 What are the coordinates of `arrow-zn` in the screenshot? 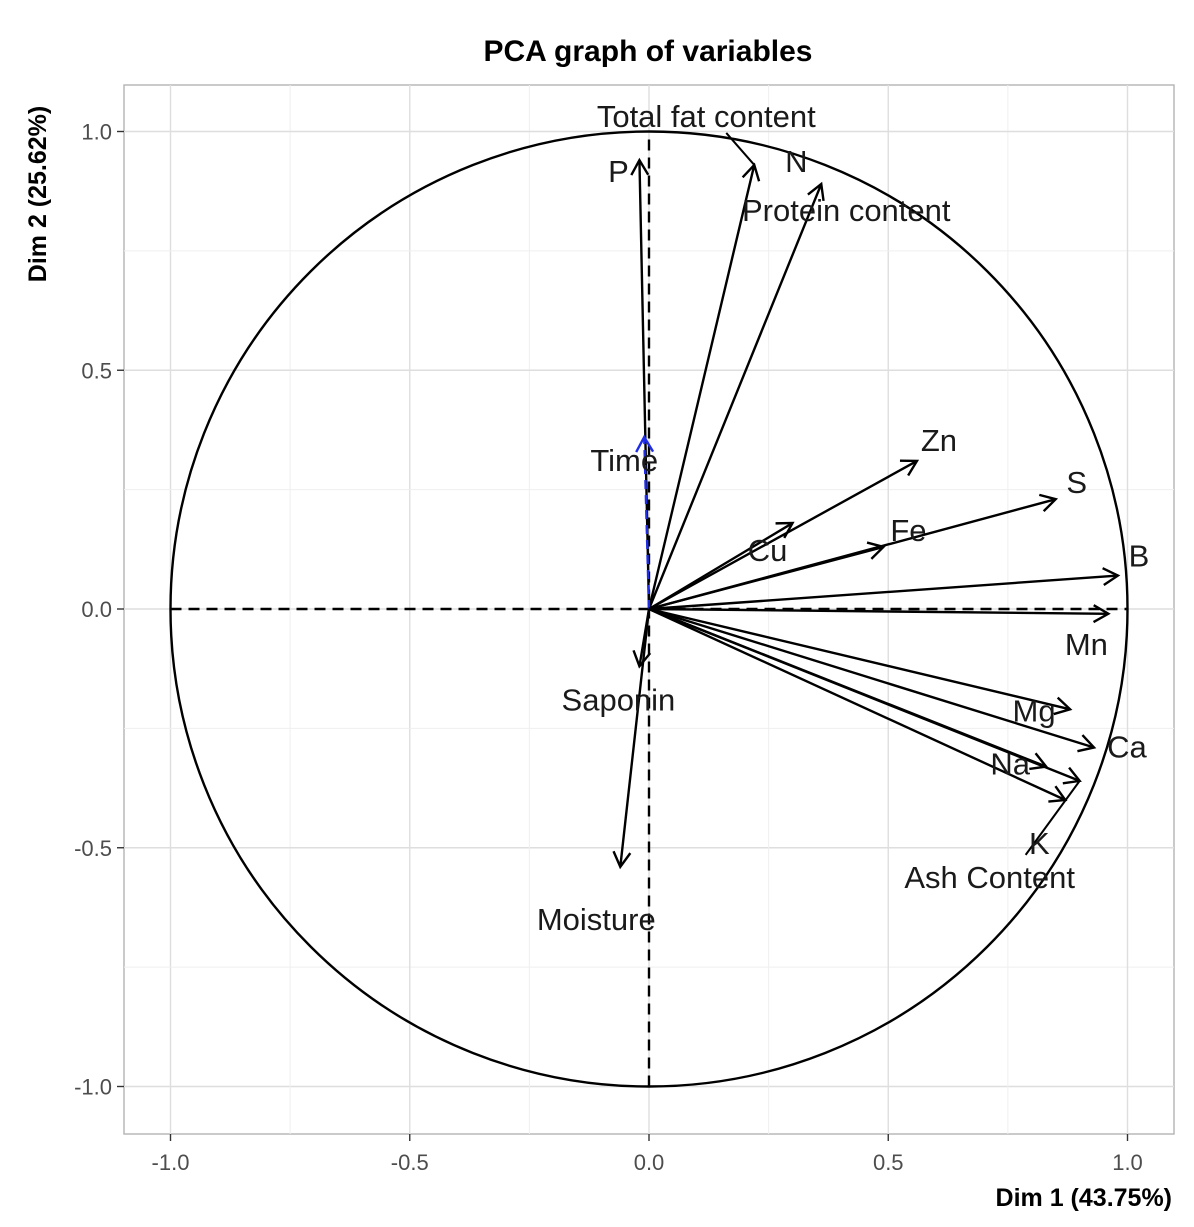 It's located at (784, 535).